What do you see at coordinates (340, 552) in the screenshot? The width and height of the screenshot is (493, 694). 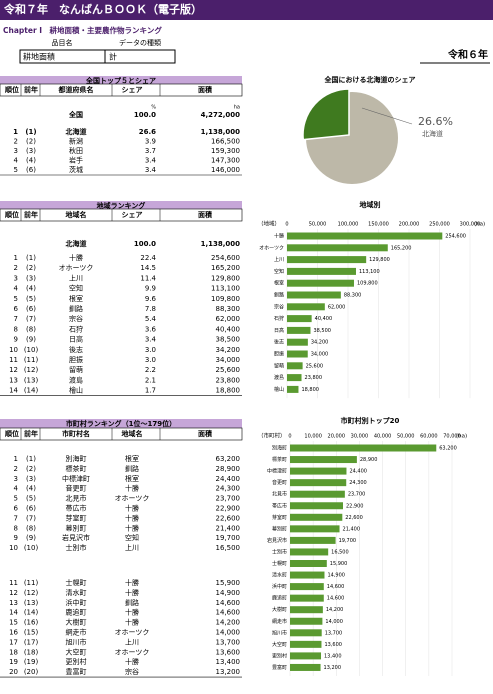 I see `bar-value-label: 16,500` at bounding box center [340, 552].